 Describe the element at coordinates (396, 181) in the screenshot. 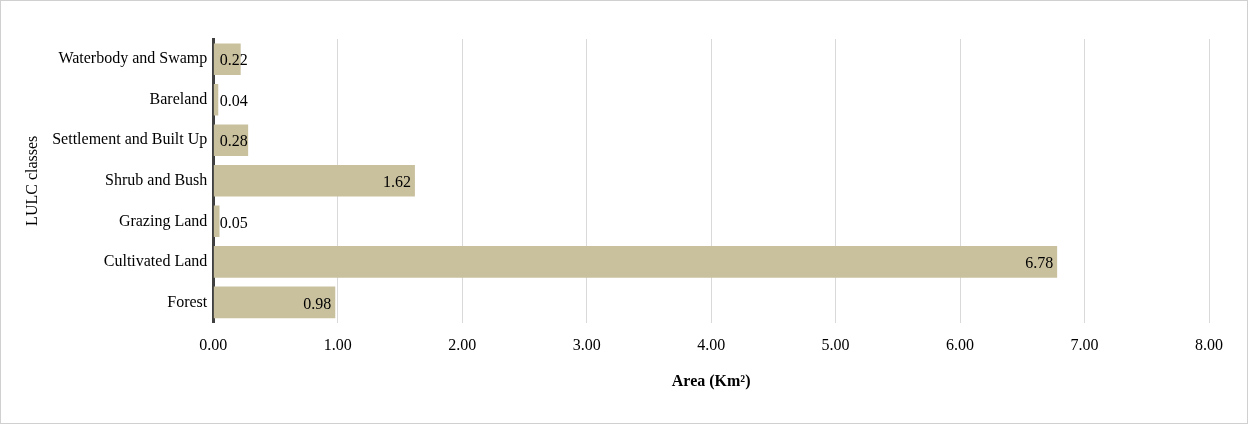

I see `data-label: 1.62` at that location.